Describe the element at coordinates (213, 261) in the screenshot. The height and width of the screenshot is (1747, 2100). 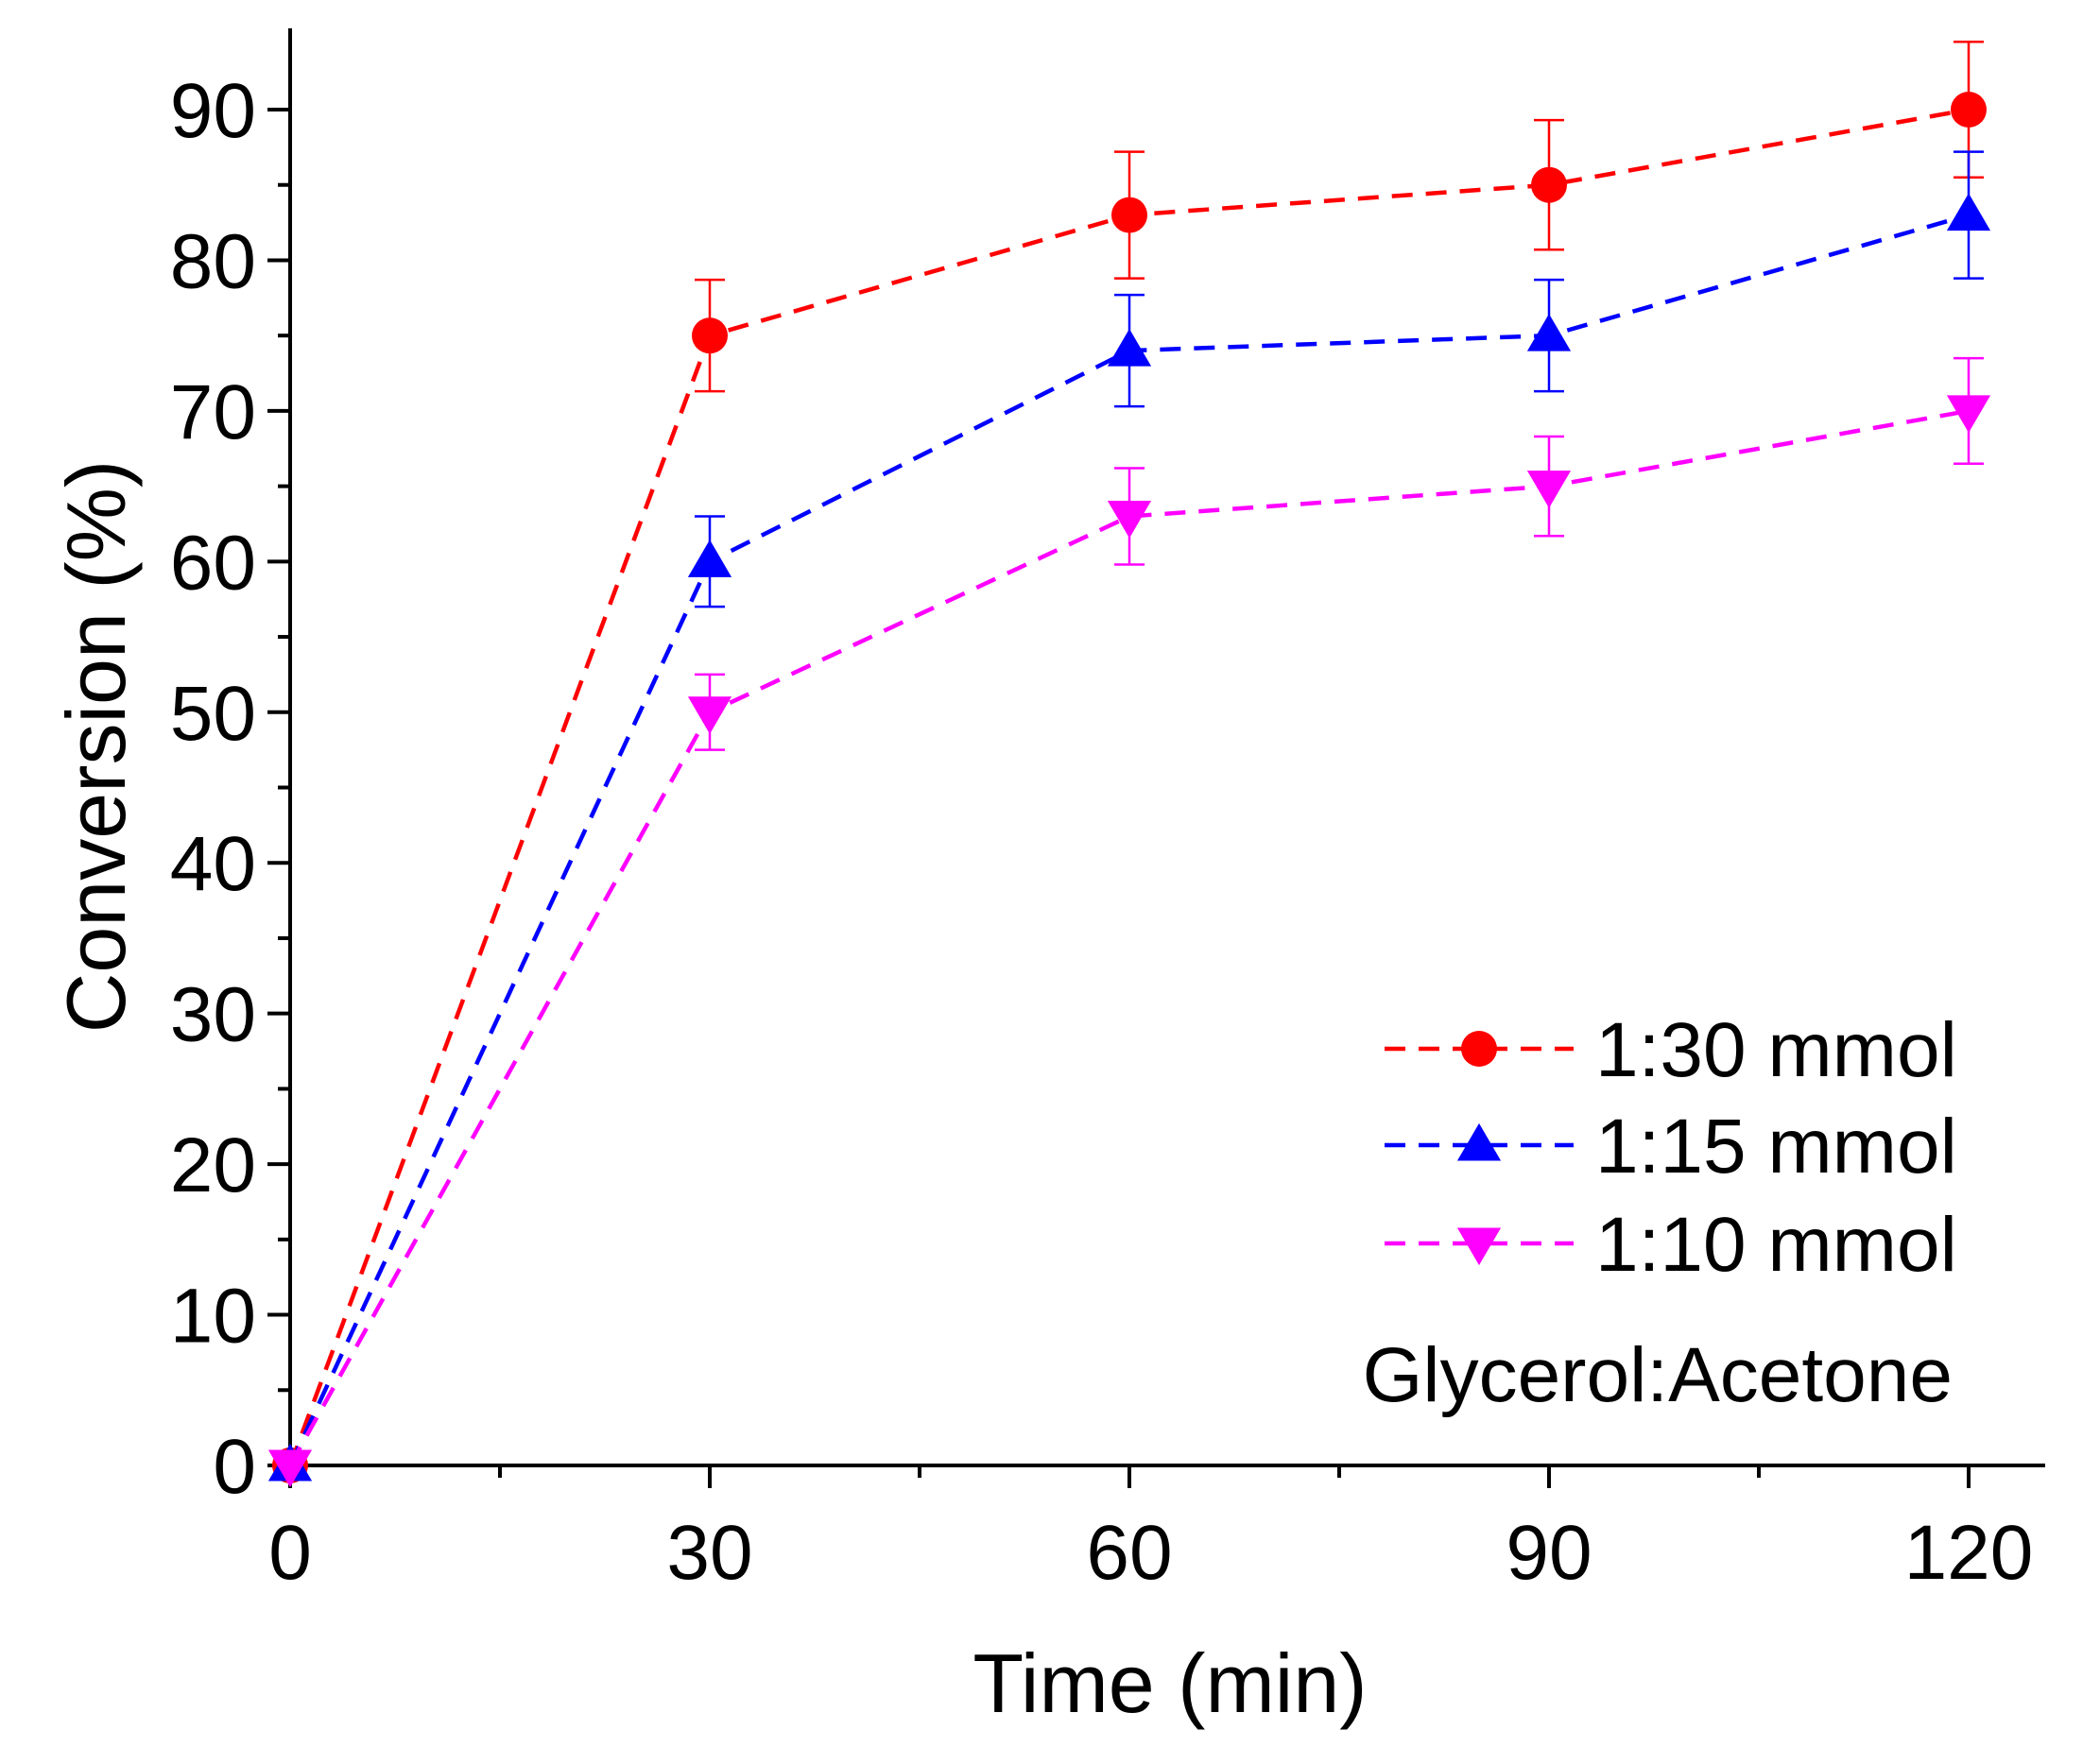
I see `y-tick-label: 80` at that location.